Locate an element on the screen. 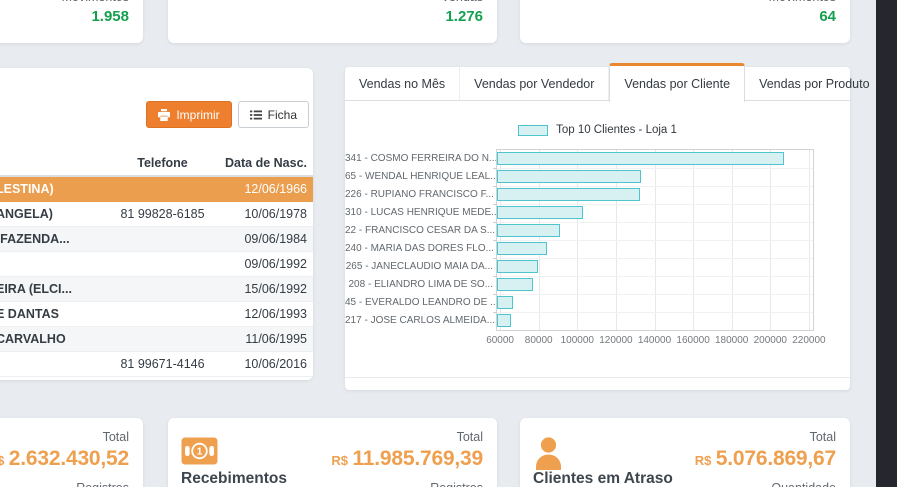  x-tick-label: 80000 is located at coordinates (538, 340).